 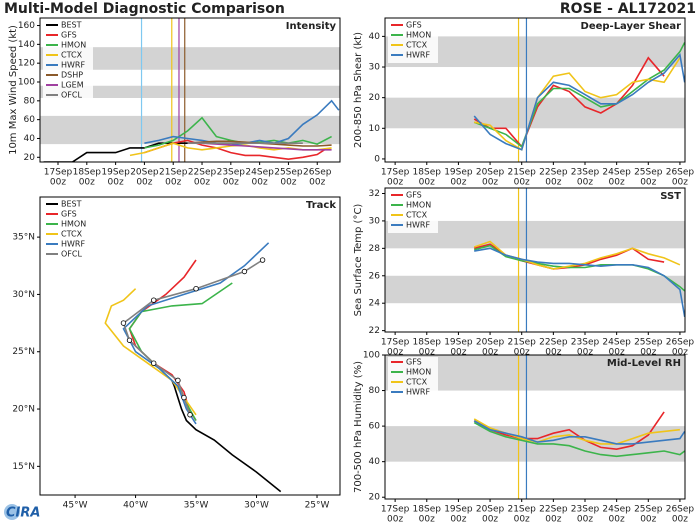 I want to click on x-tick-label: 30°W, so click(x=256, y=506).